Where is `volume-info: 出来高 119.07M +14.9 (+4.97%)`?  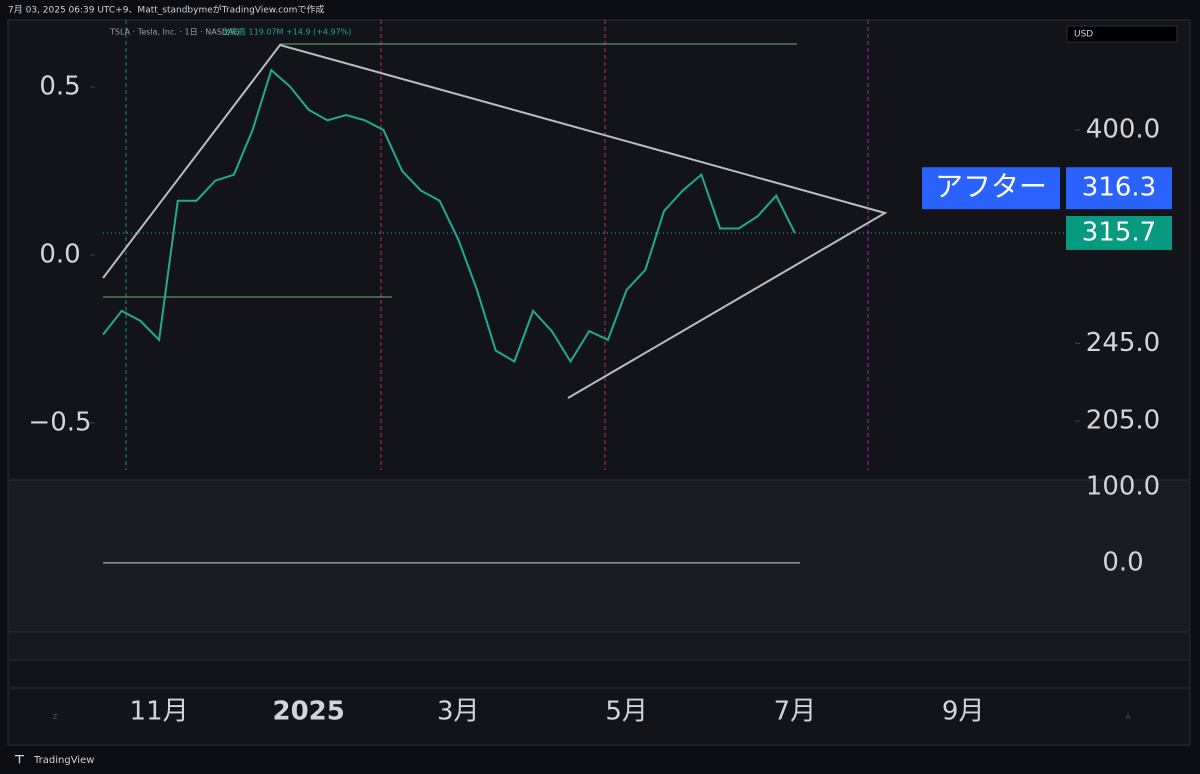 volume-info: 出来高 119.07M +14.9 (+4.97%) is located at coordinates (286, 32).